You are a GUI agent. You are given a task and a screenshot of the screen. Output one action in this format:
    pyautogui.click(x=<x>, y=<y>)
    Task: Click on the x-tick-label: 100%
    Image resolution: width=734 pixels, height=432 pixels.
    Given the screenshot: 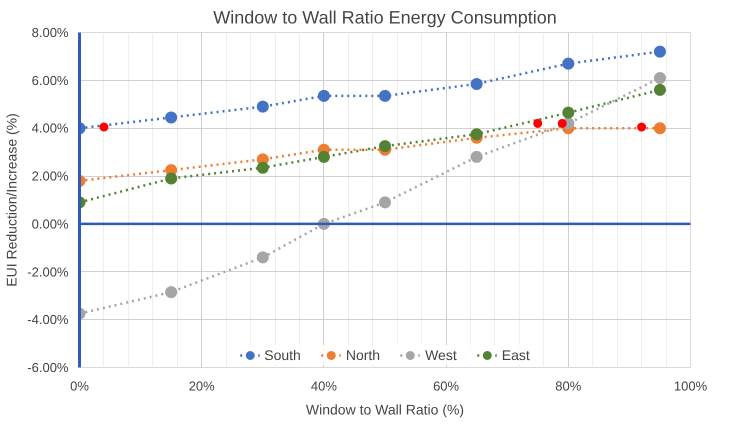 What is the action you would take?
    pyautogui.click(x=691, y=386)
    